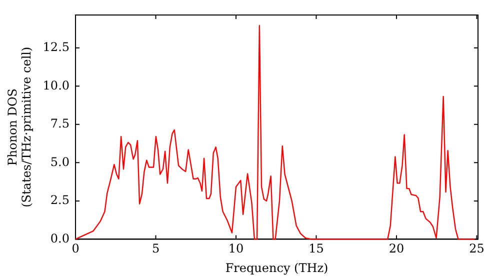 The height and width of the screenshot is (280, 500). I want to click on x-tick-label: 0, so click(76, 249).